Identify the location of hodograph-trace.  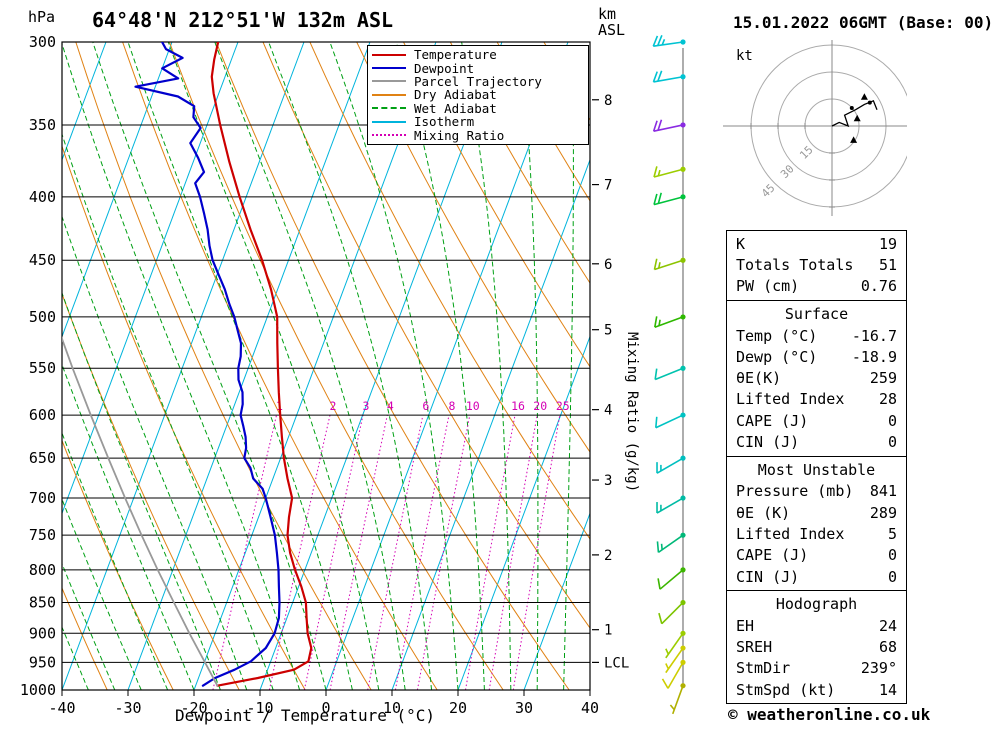
(854, 113).